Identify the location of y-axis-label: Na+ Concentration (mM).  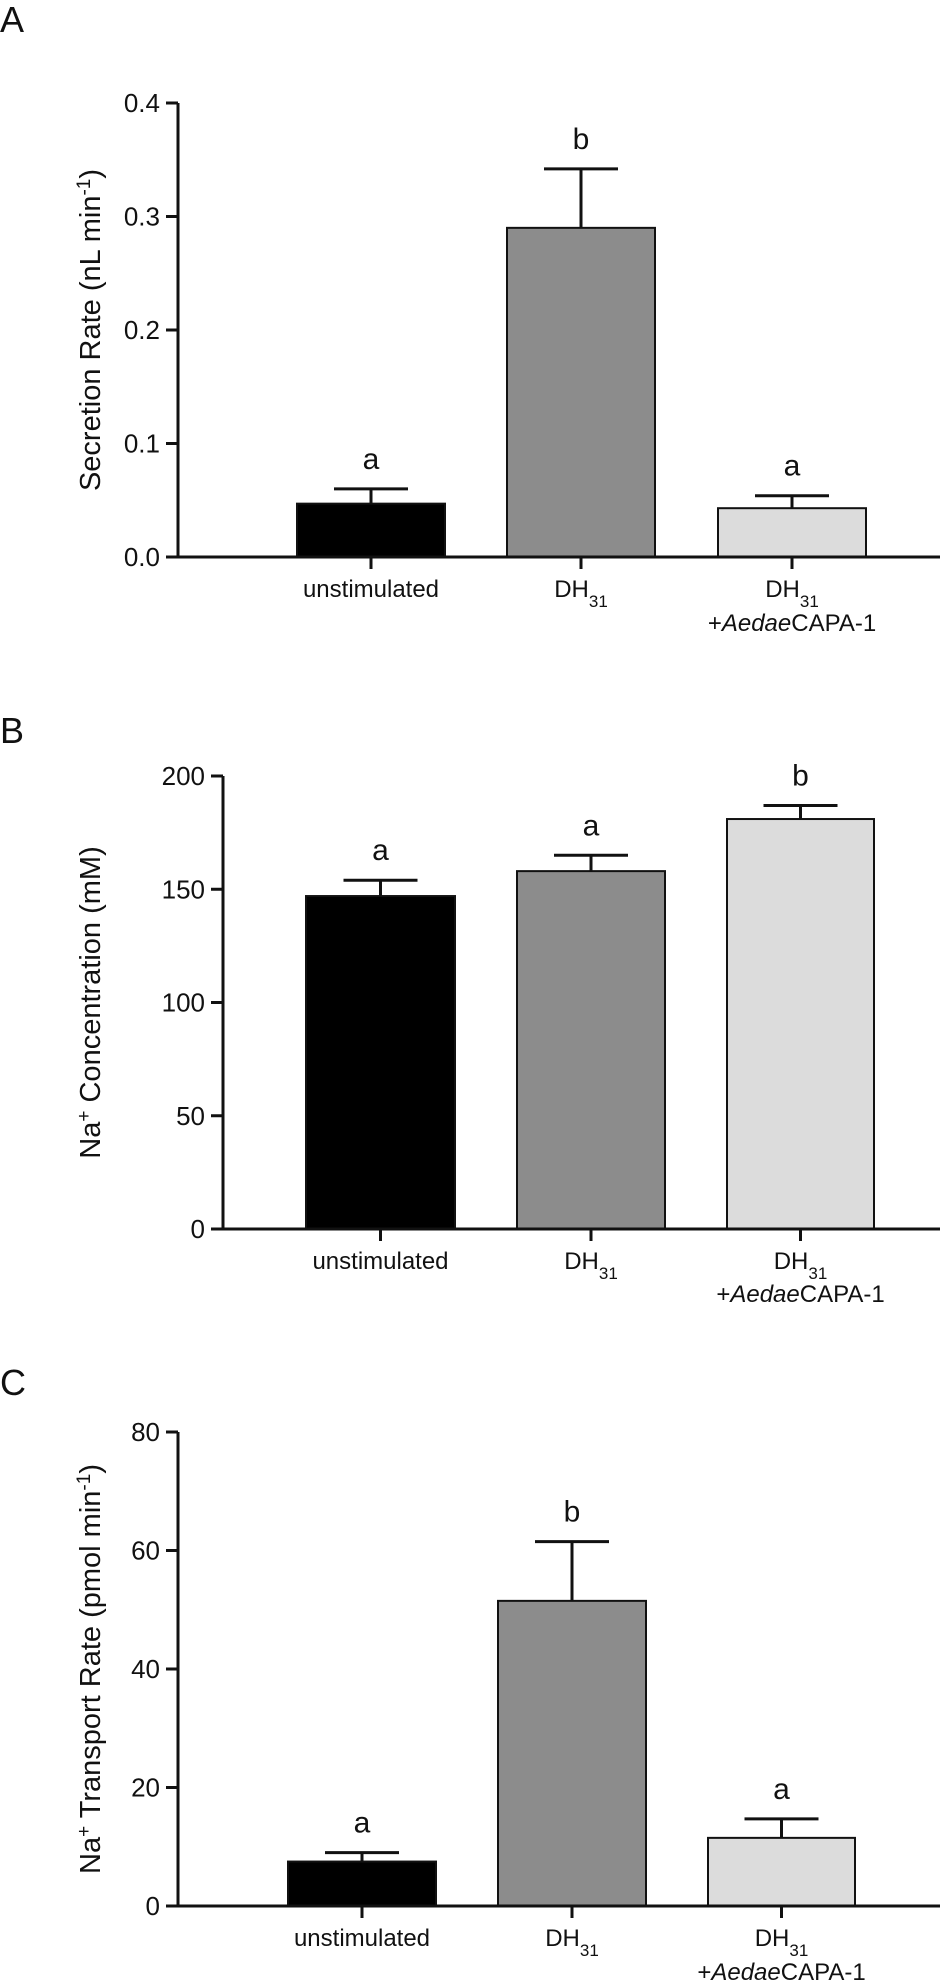
(91, 1002).